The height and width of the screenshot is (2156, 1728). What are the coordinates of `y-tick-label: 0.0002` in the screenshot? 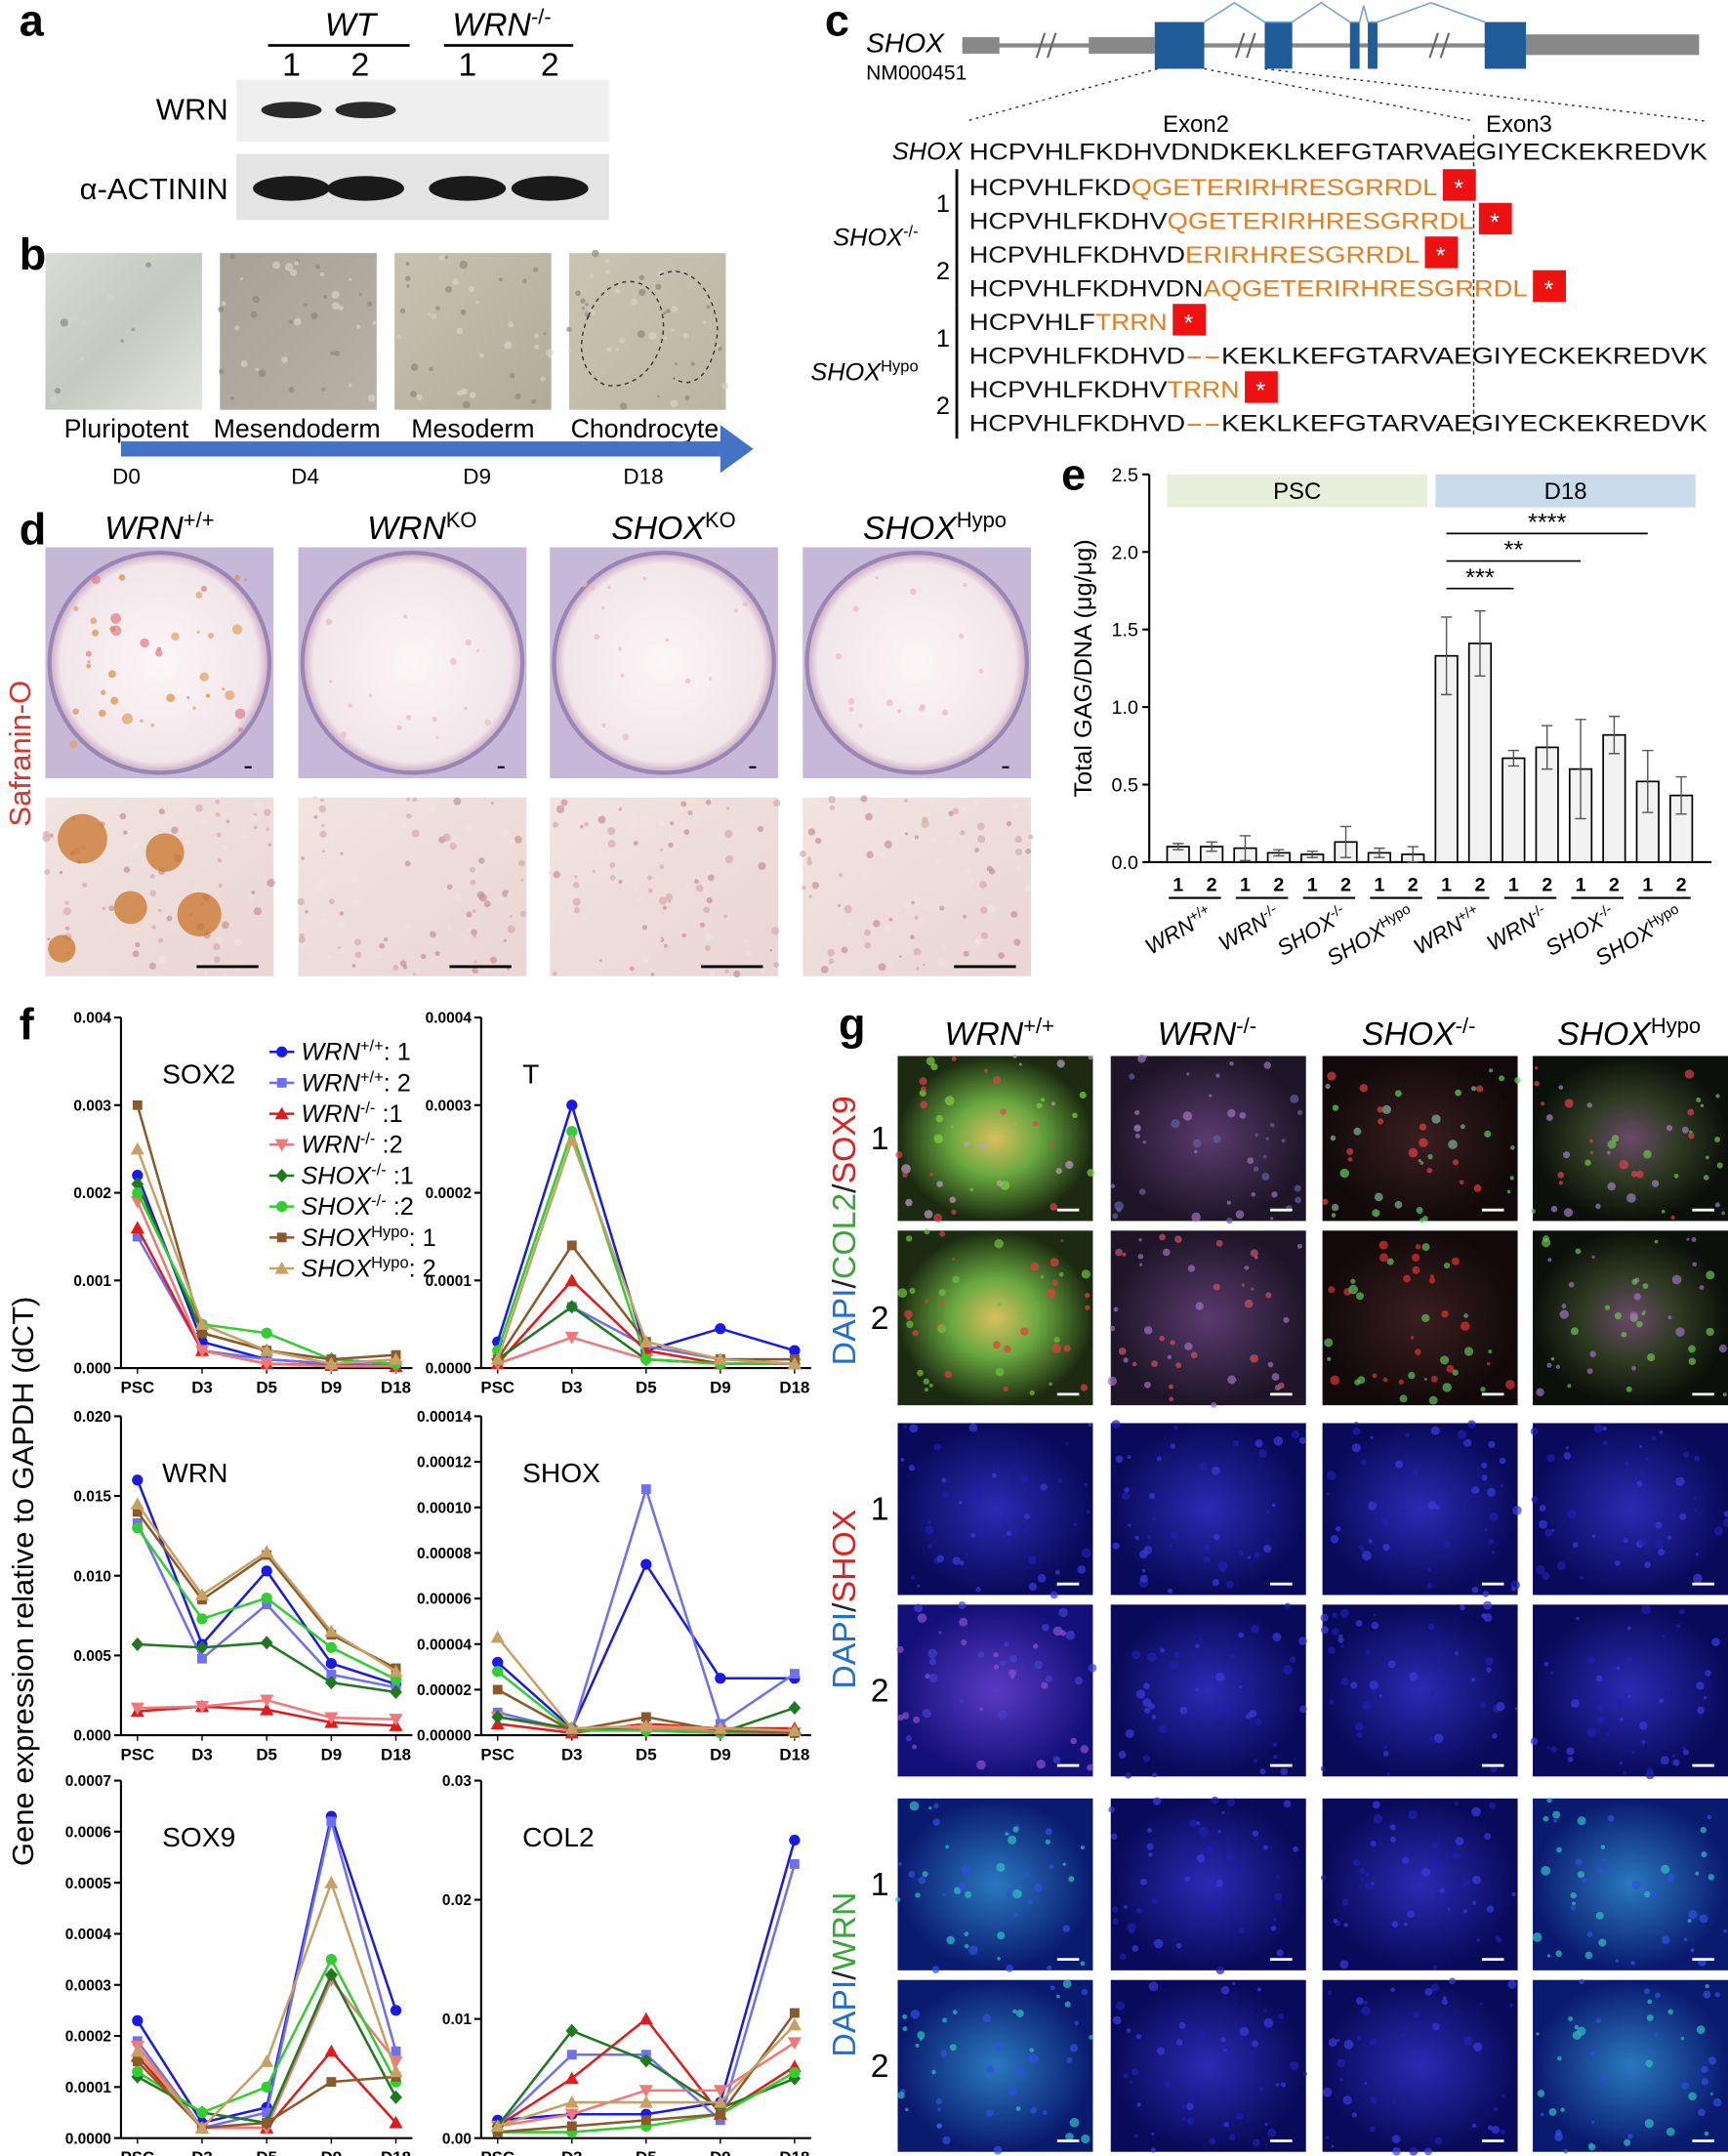 It's located at (88, 2037).